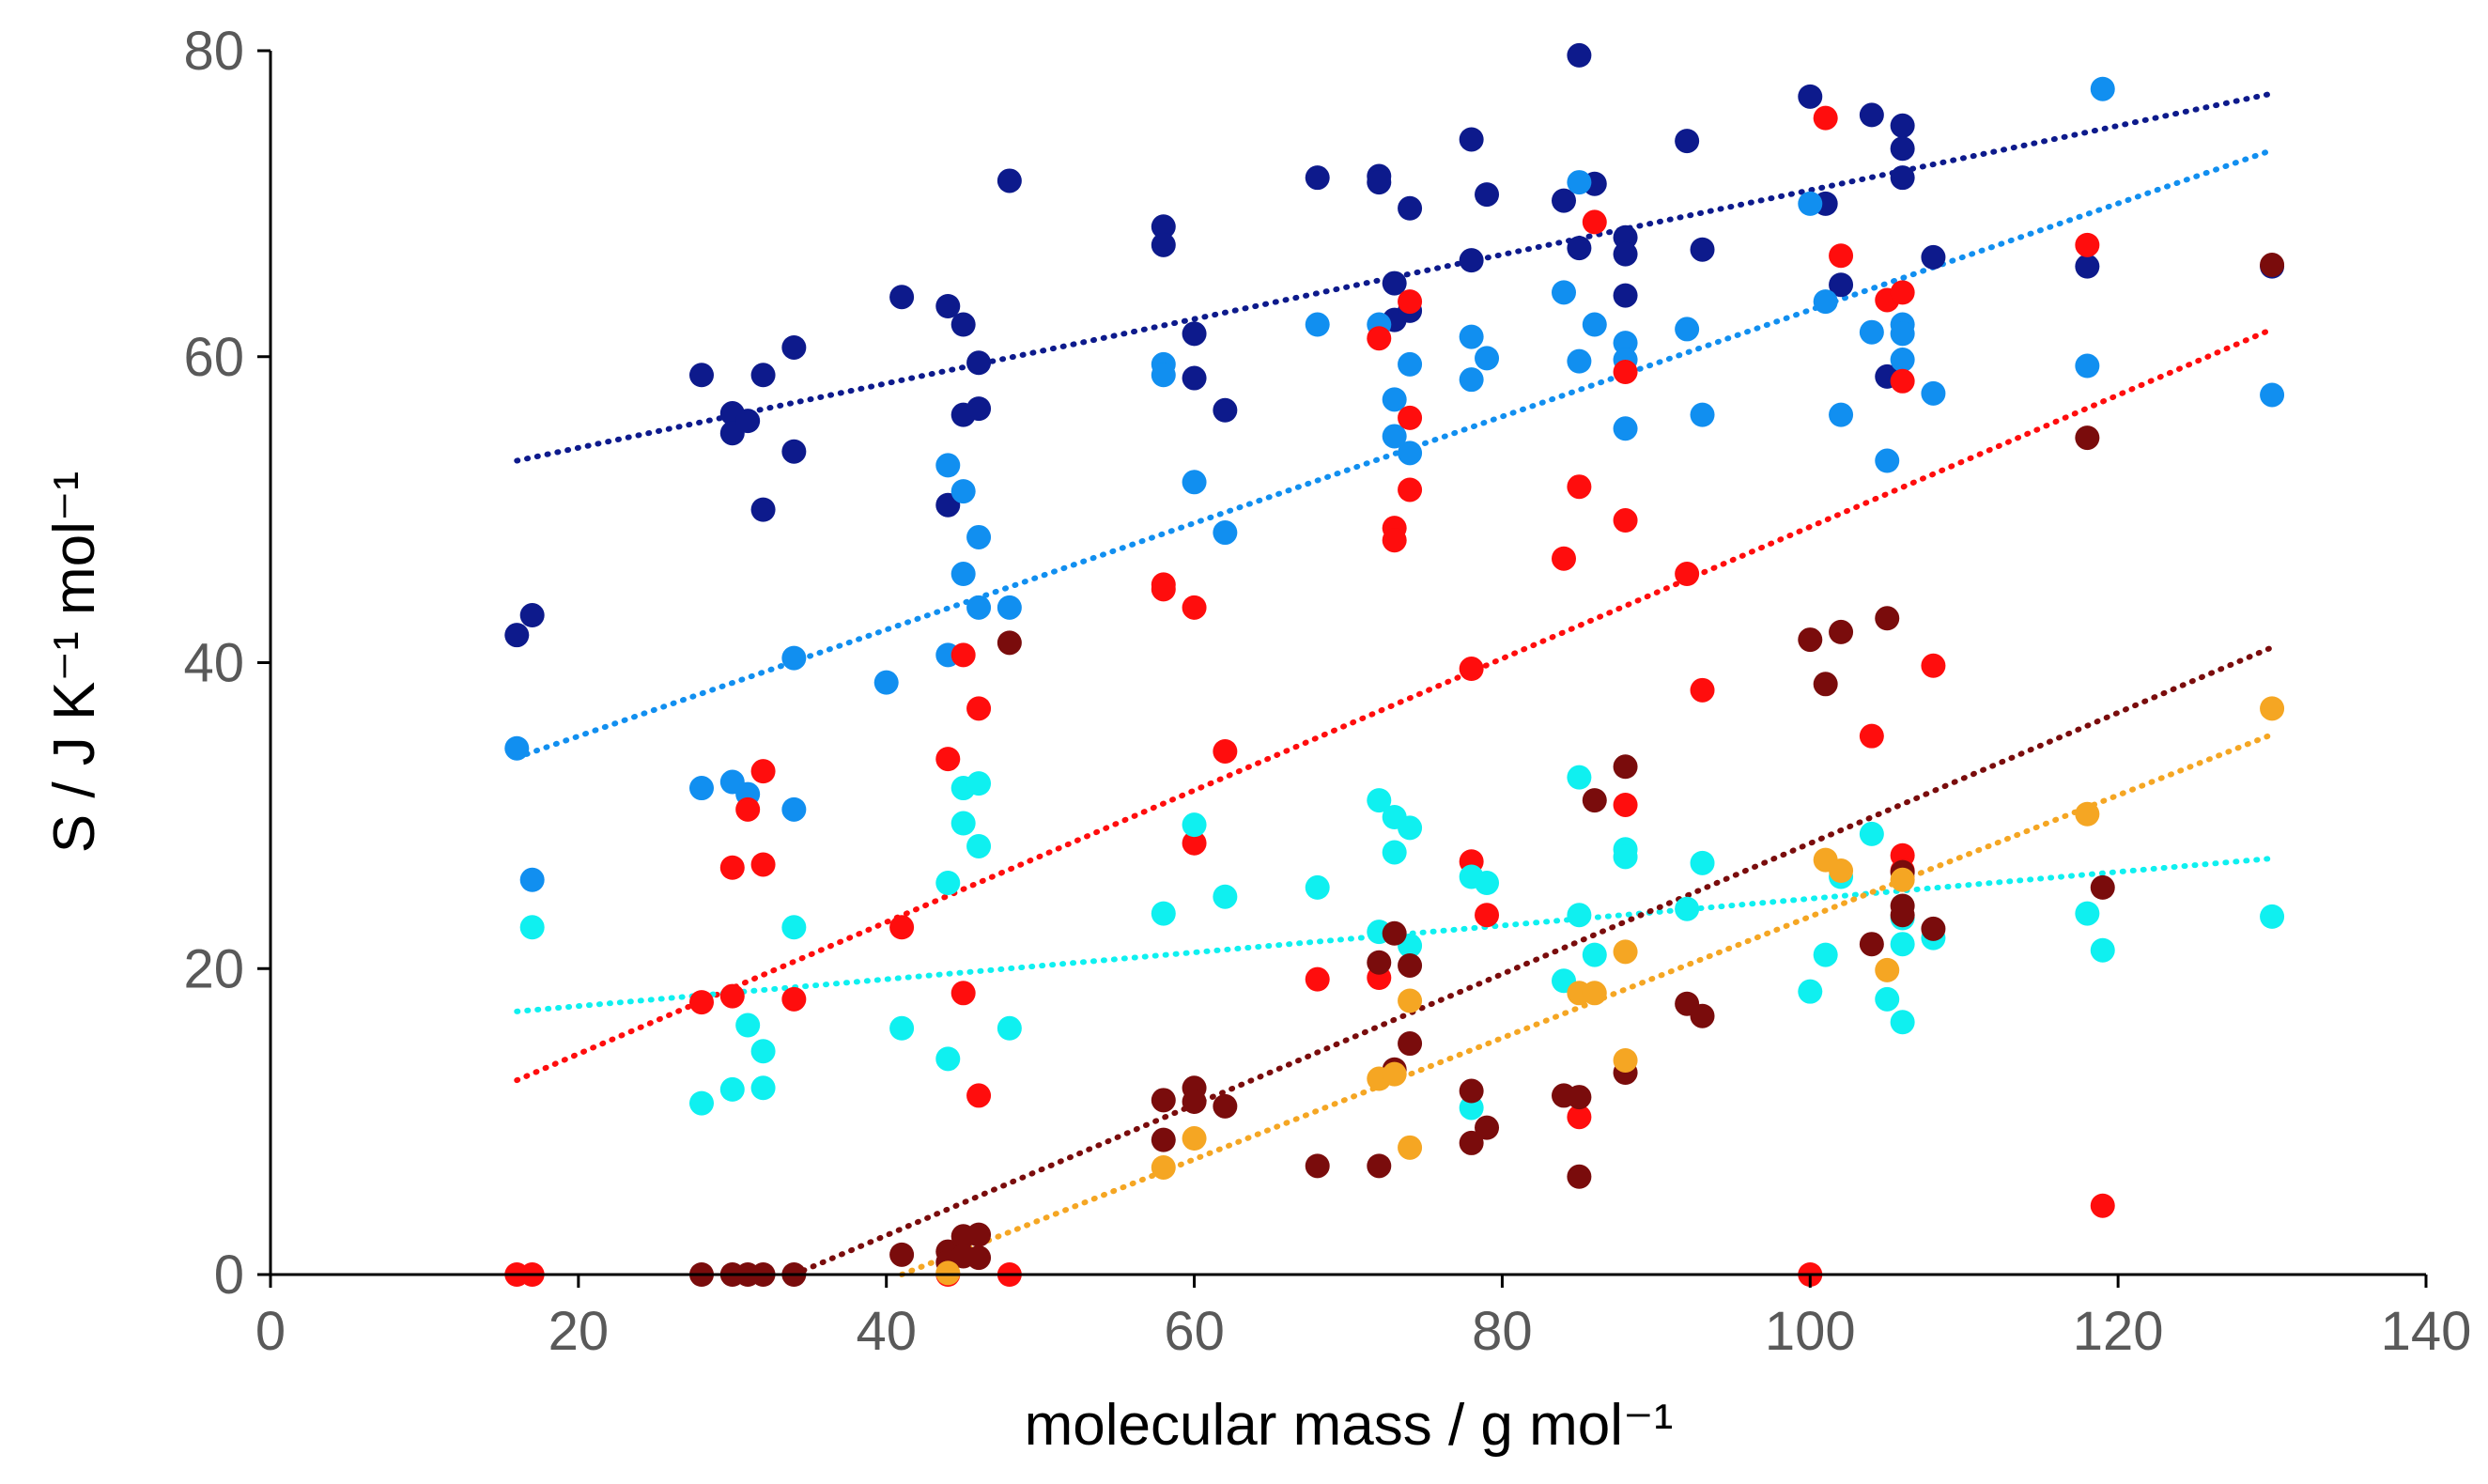 This screenshot has height=1484, width=2488. What do you see at coordinates (213, 663) in the screenshot?
I see `y-tick-label: 40` at bounding box center [213, 663].